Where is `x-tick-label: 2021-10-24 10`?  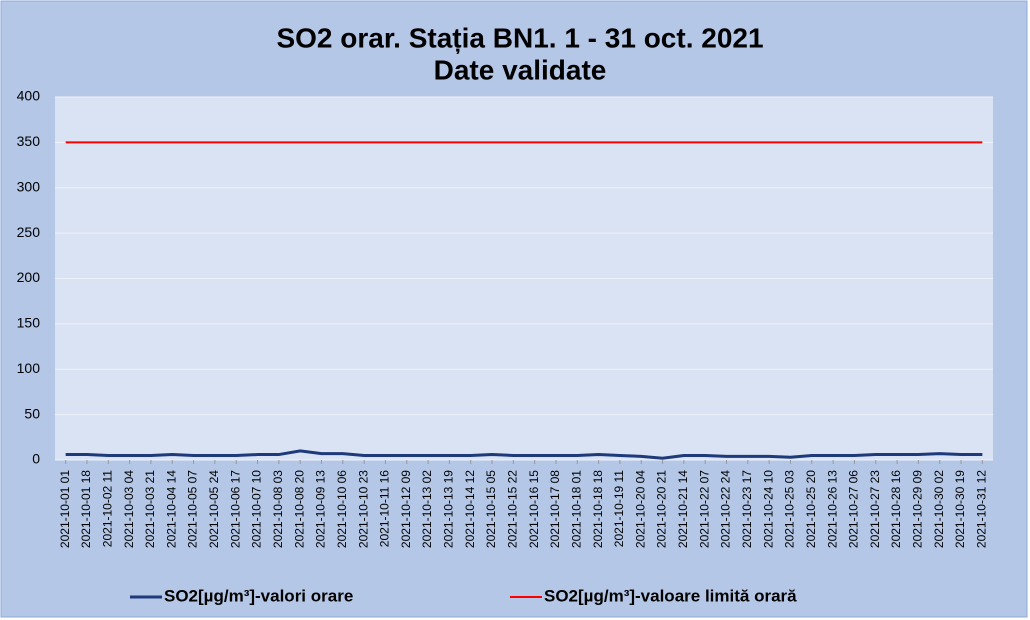
x-tick-label: 2021-10-24 10 is located at coordinates (768, 509).